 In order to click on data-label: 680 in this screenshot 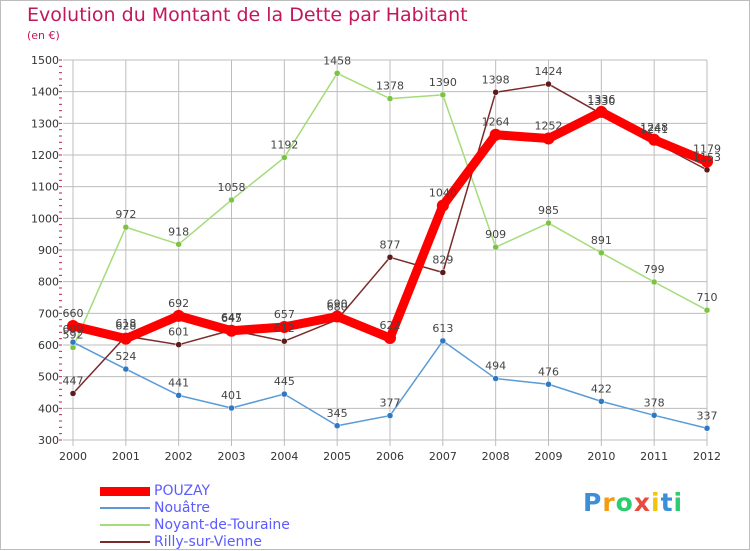, I will do `click(337, 307)`.